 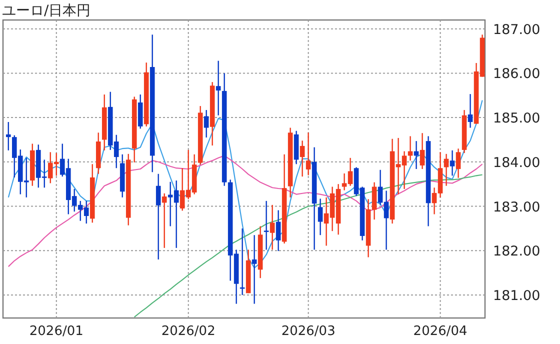 What do you see at coordinates (188, 331) in the screenshot?
I see `x-tick-label: 2026/02` at bounding box center [188, 331].